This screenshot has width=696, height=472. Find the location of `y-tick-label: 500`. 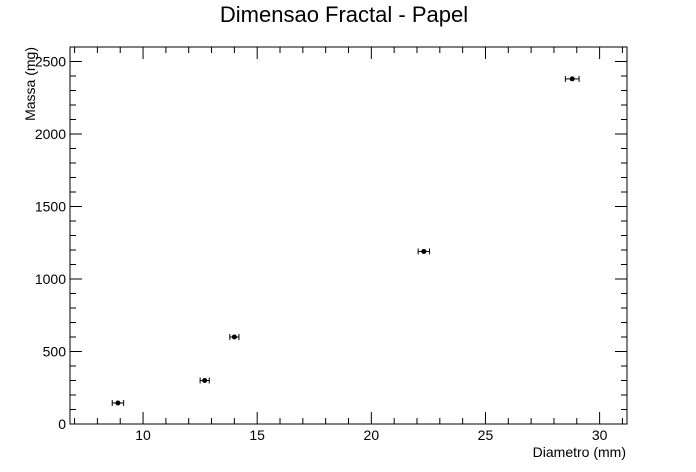

y-tick-label: 500 is located at coordinates (55, 352).